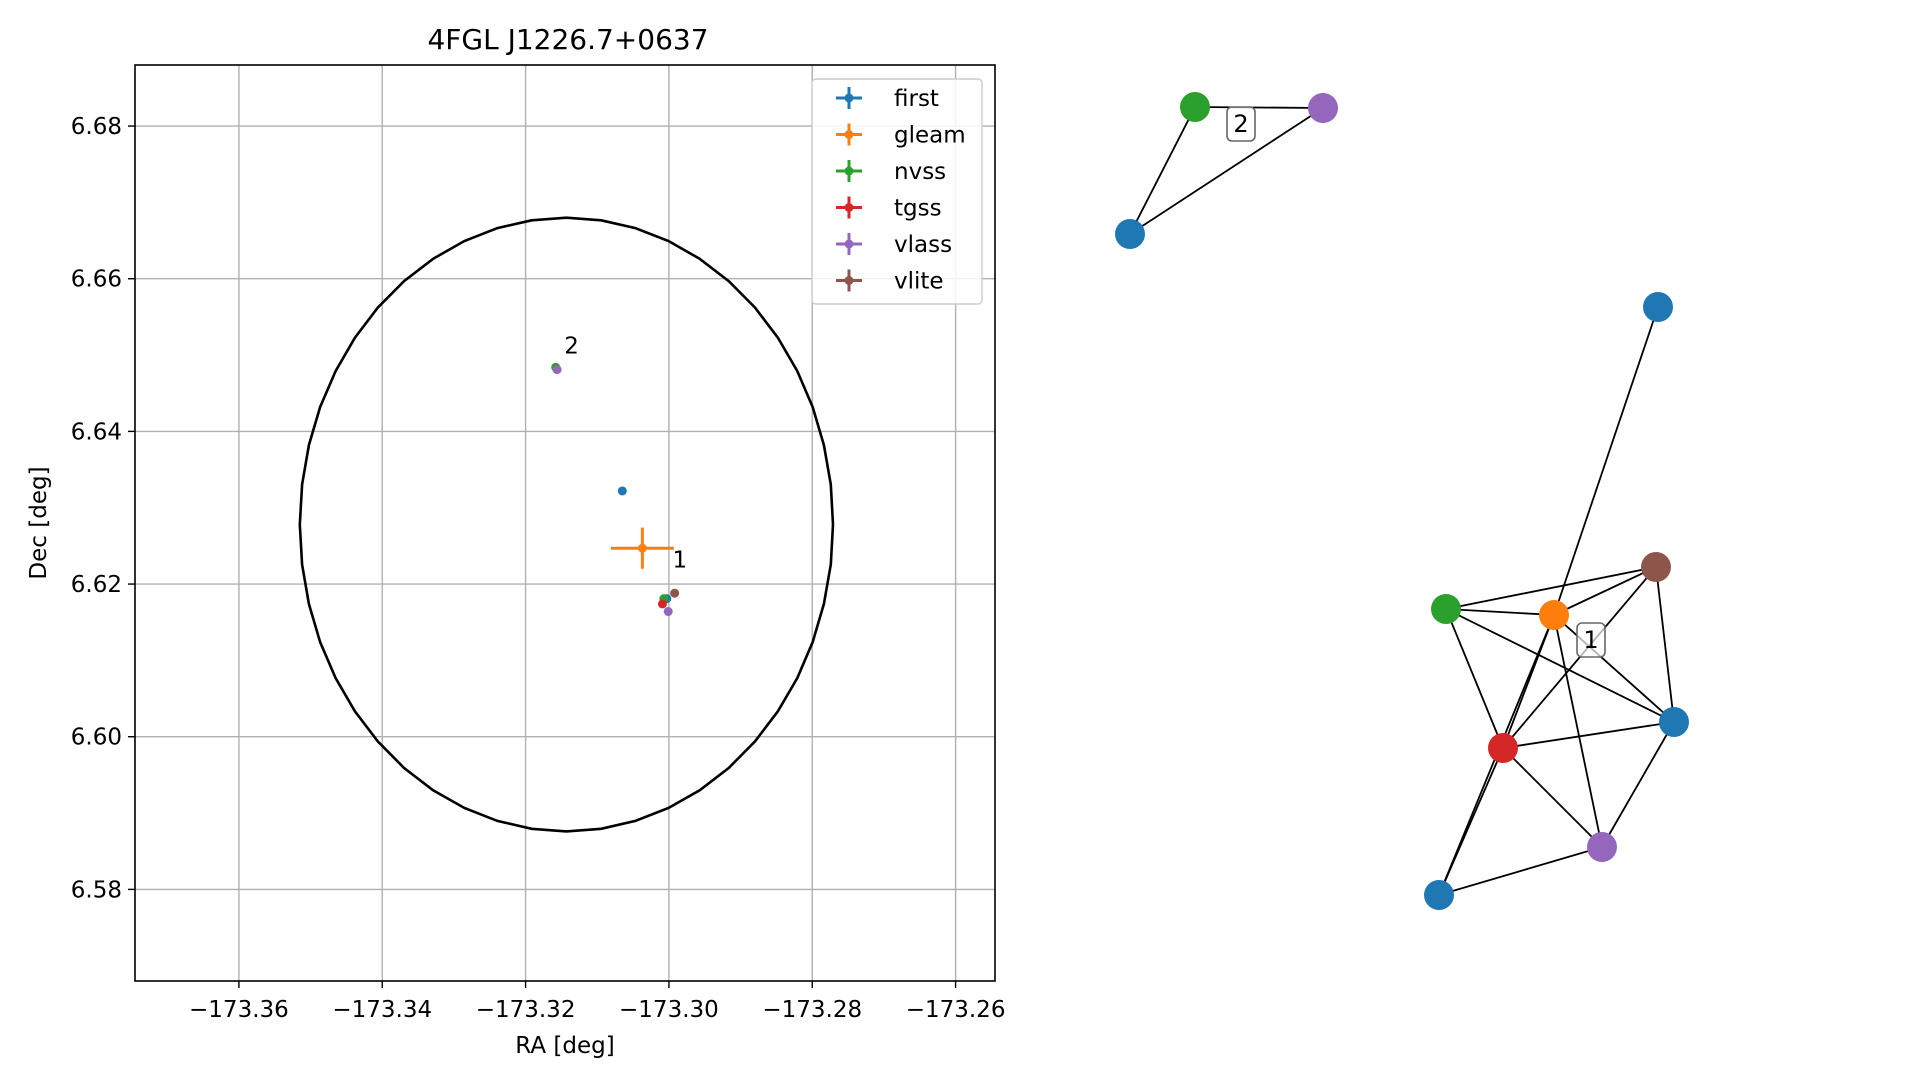 The image size is (1919, 1080). I want to click on gleam-marker, so click(642, 548).